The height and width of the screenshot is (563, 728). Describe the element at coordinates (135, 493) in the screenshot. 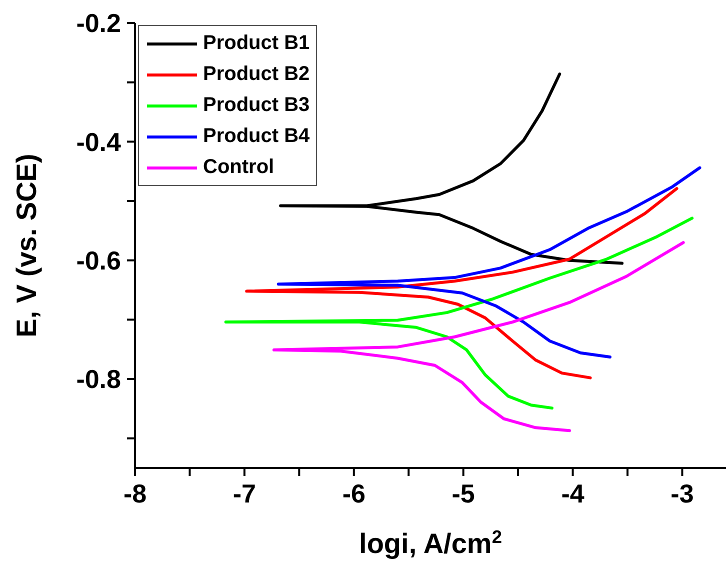

I see `x-tick-label: -8` at that location.